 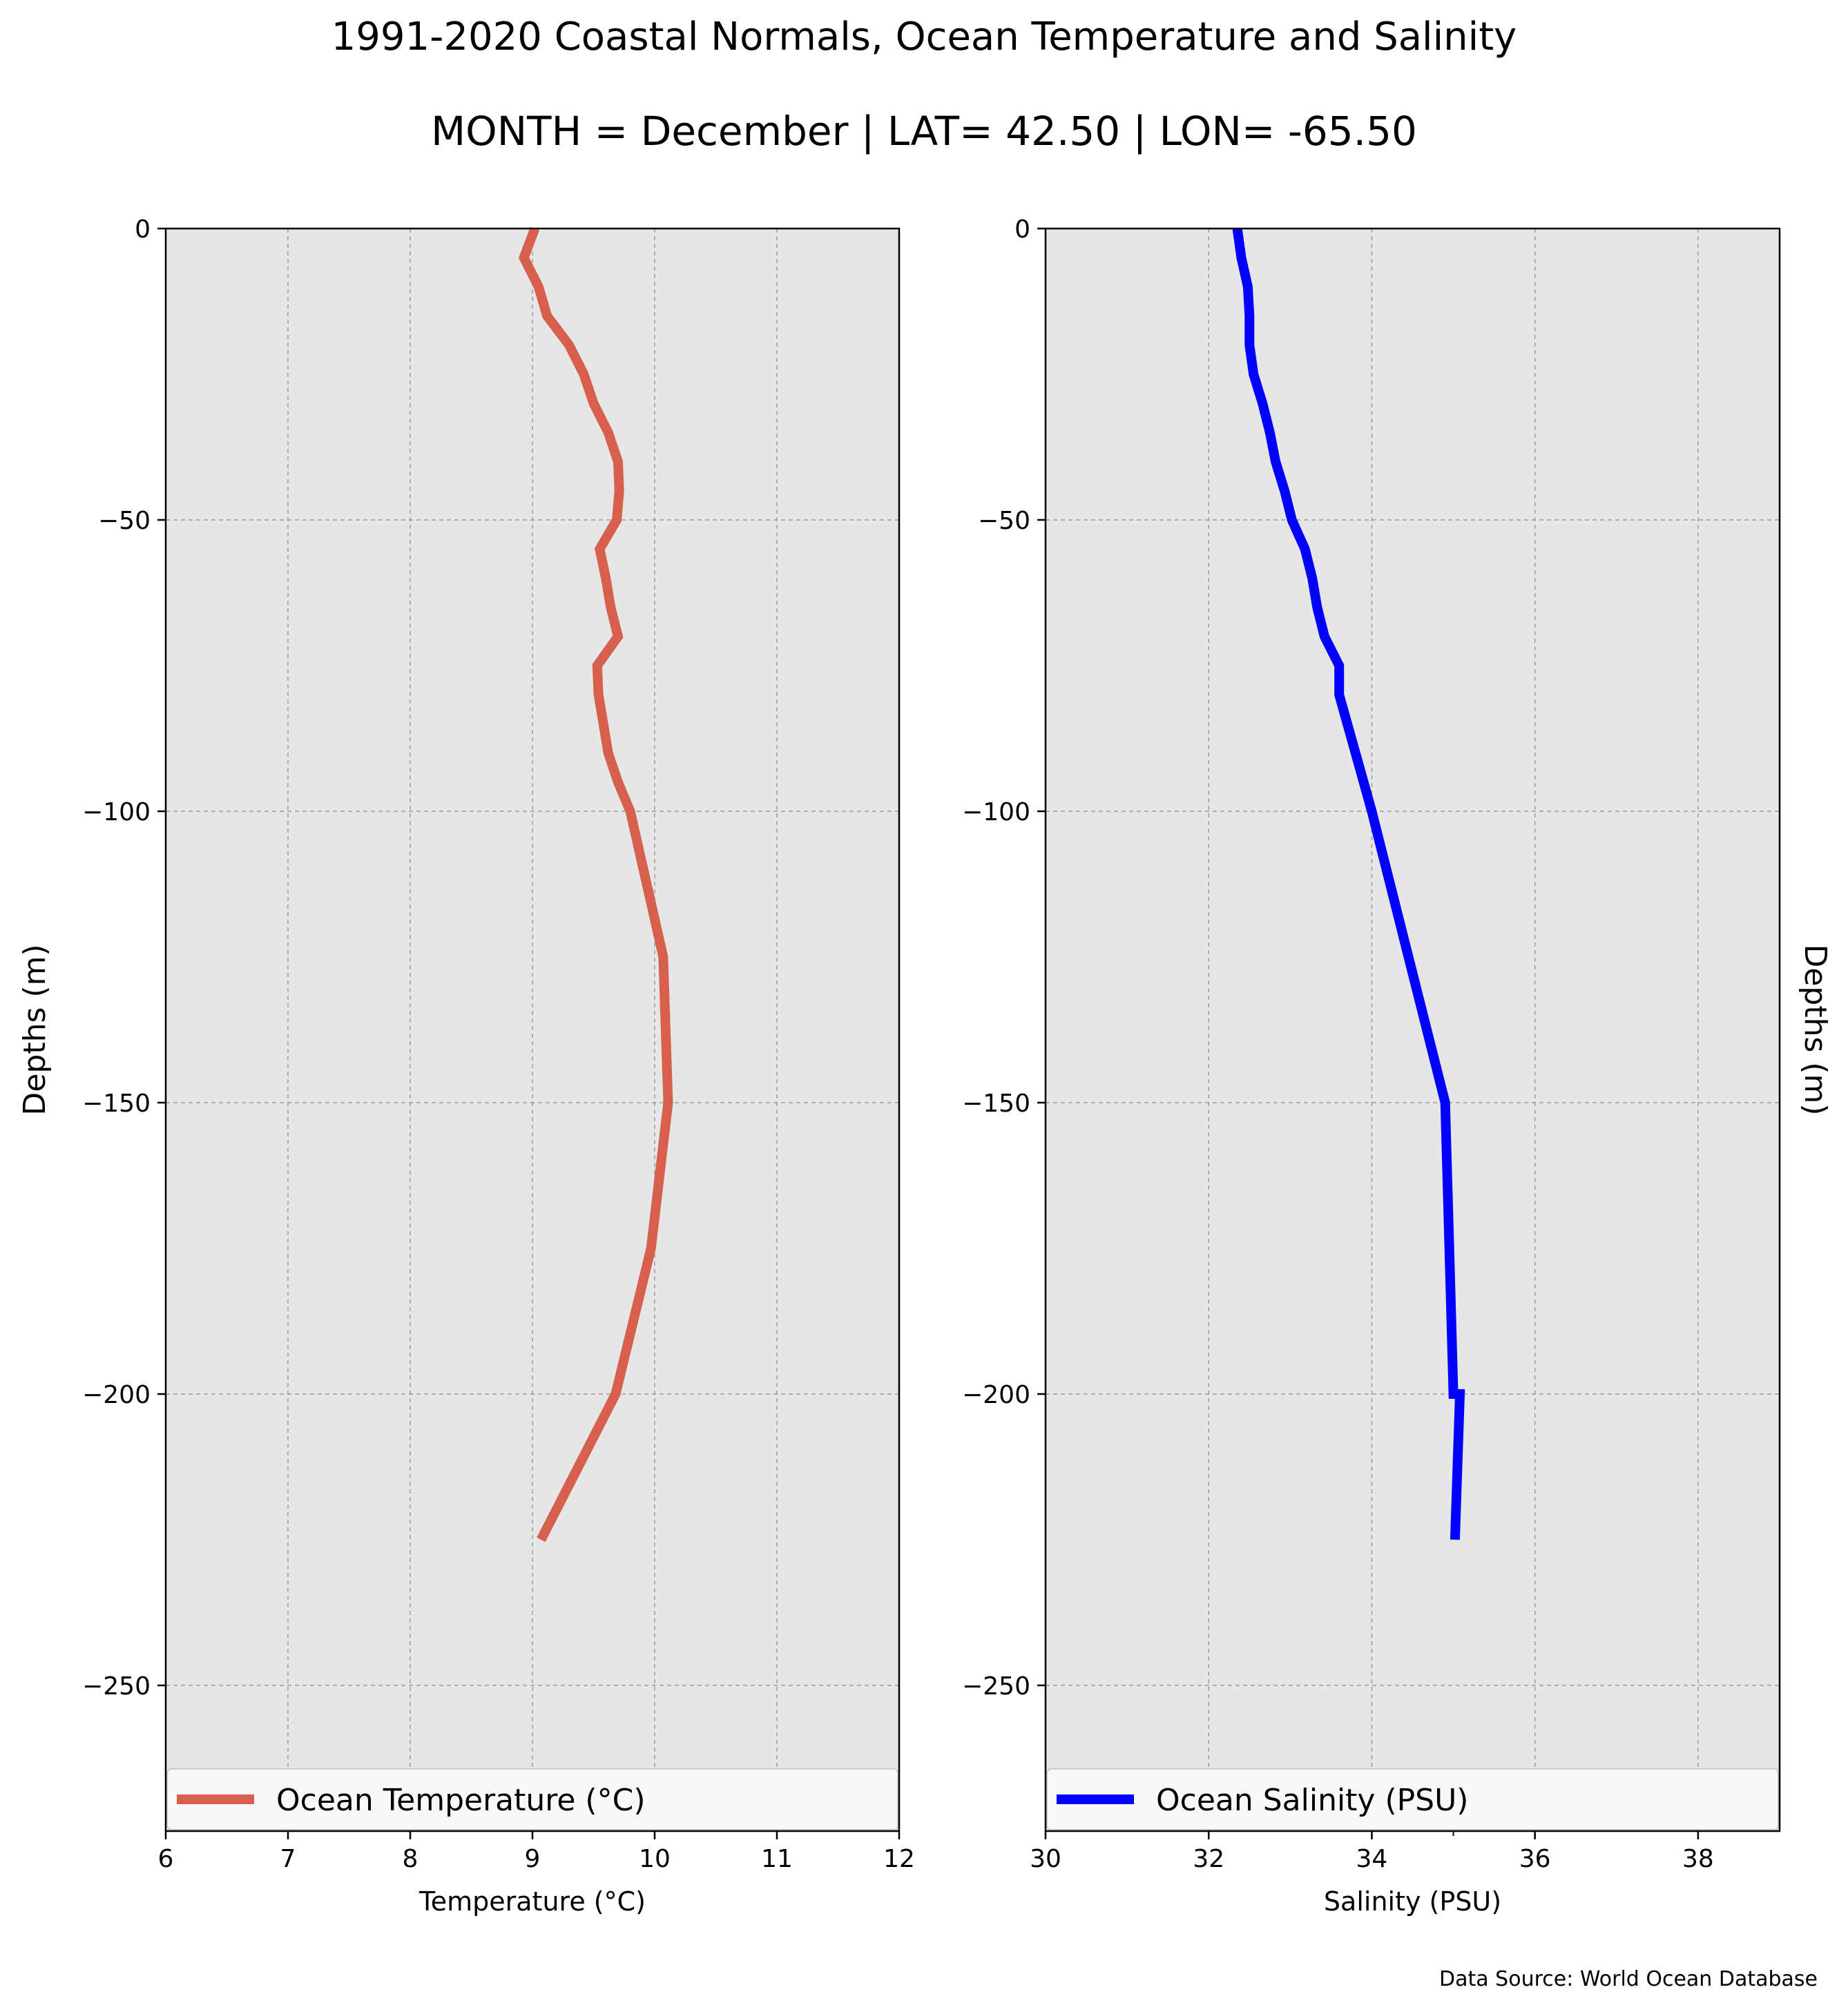 What do you see at coordinates (655, 1859) in the screenshot?
I see `temperature-x-tick-label: 10` at bounding box center [655, 1859].